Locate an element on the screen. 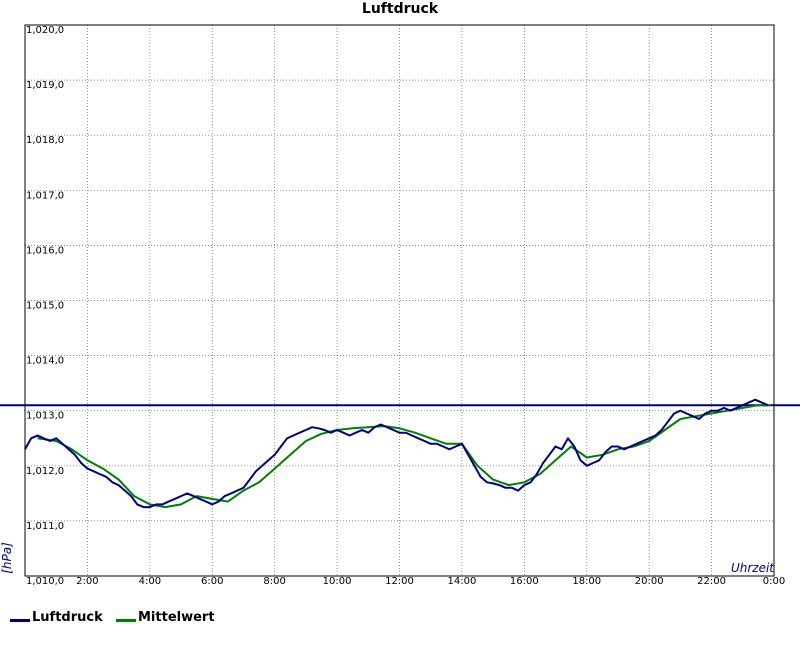  legend-label-luftdruck: Luftdruck is located at coordinates (67, 617).